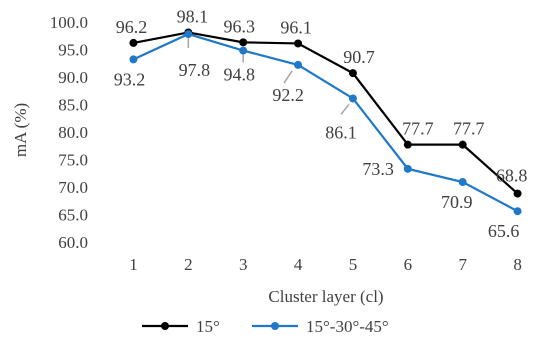  I want to click on legend-label-series-1: 15°, so click(208, 326).